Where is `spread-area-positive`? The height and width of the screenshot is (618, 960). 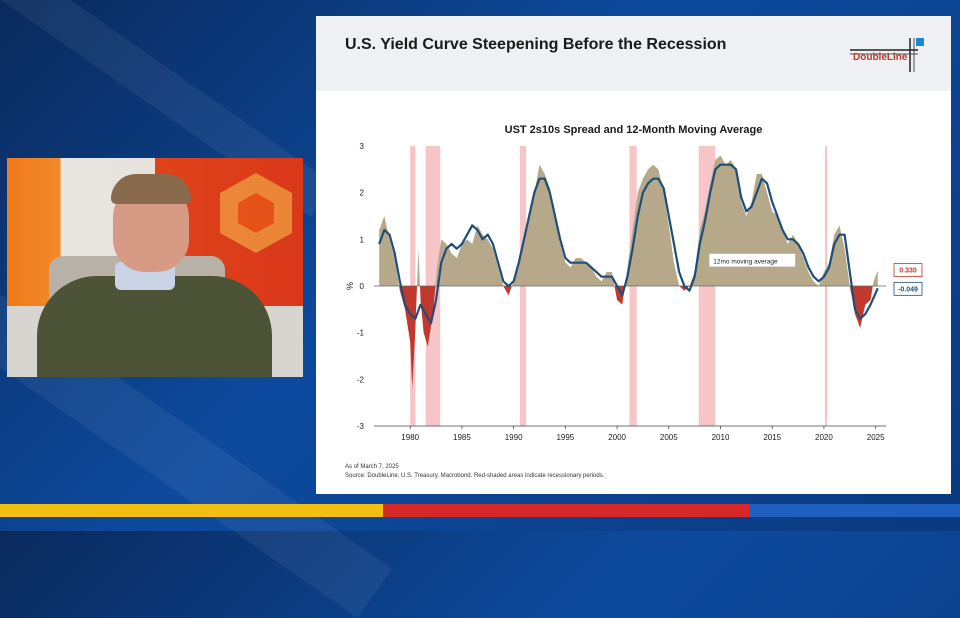 spread-area-positive is located at coordinates (628, 220).